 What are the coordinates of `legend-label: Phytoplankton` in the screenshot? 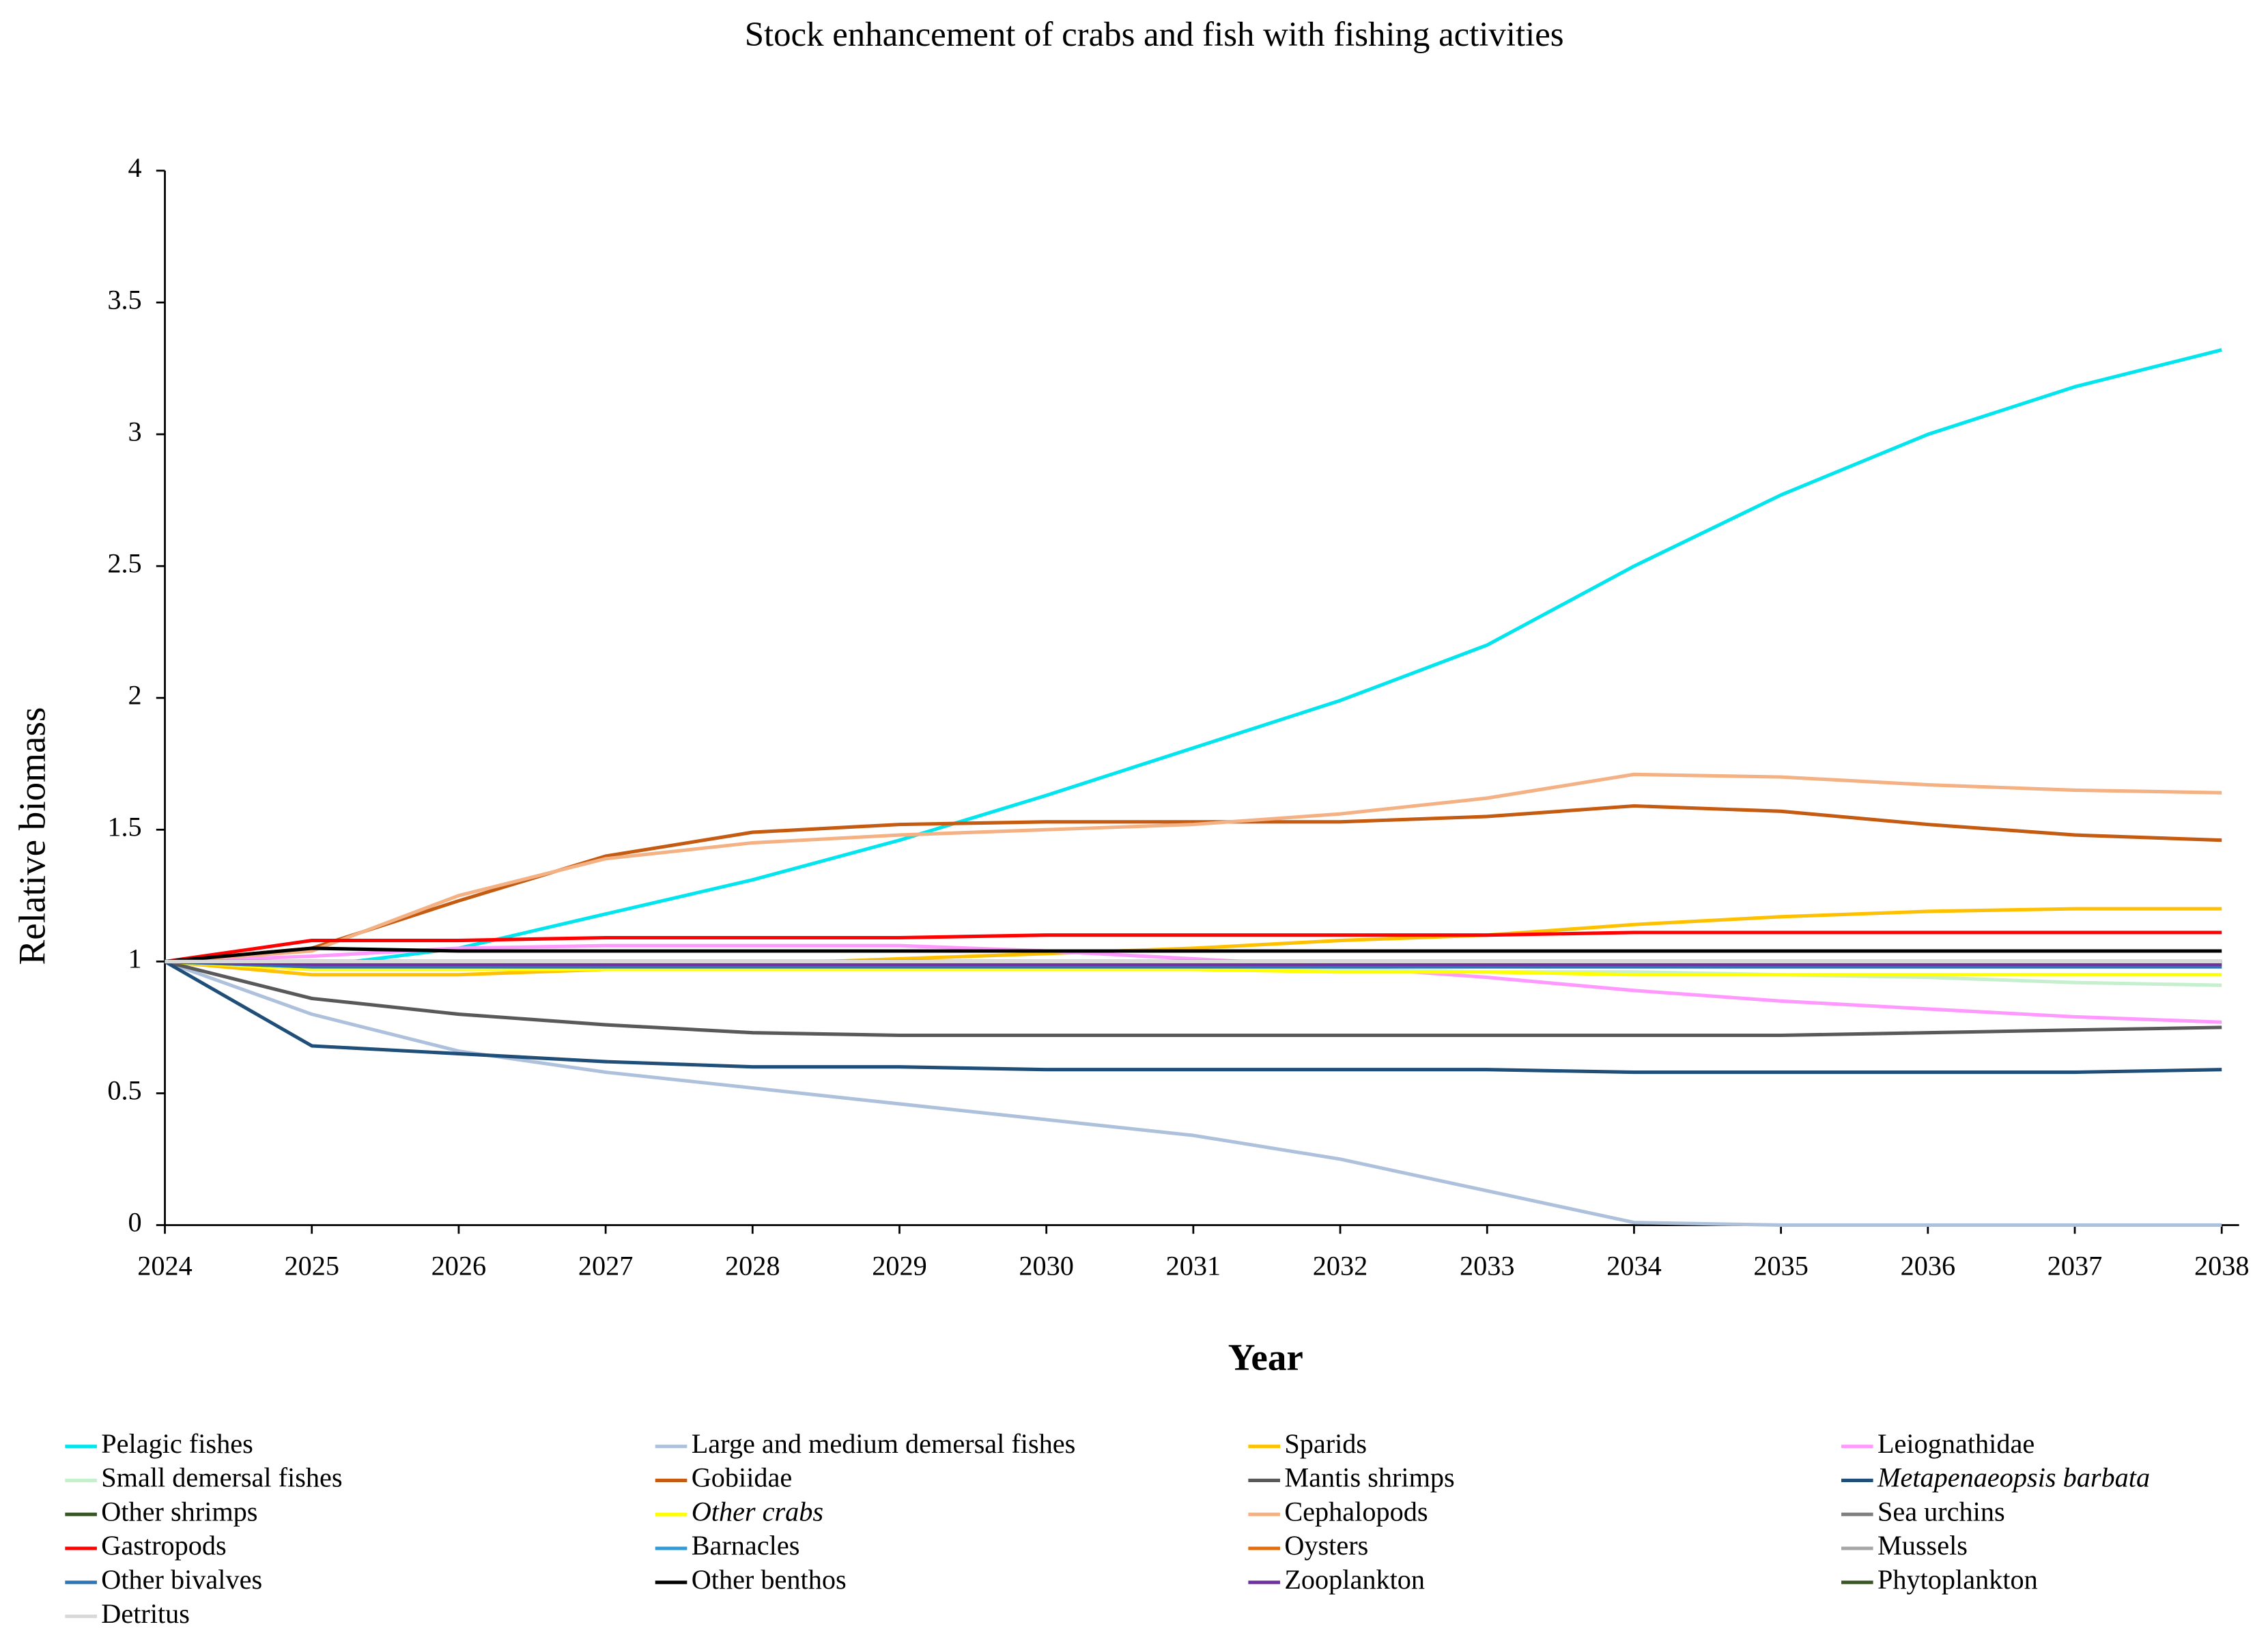 It's located at (1957, 1579).